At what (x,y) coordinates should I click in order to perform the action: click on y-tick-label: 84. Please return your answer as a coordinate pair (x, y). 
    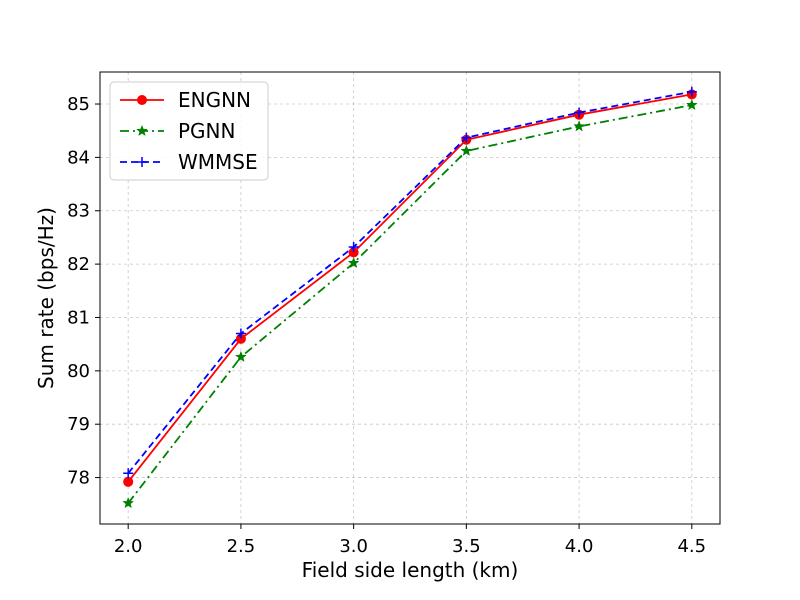
    Looking at the image, I should click on (78, 157).